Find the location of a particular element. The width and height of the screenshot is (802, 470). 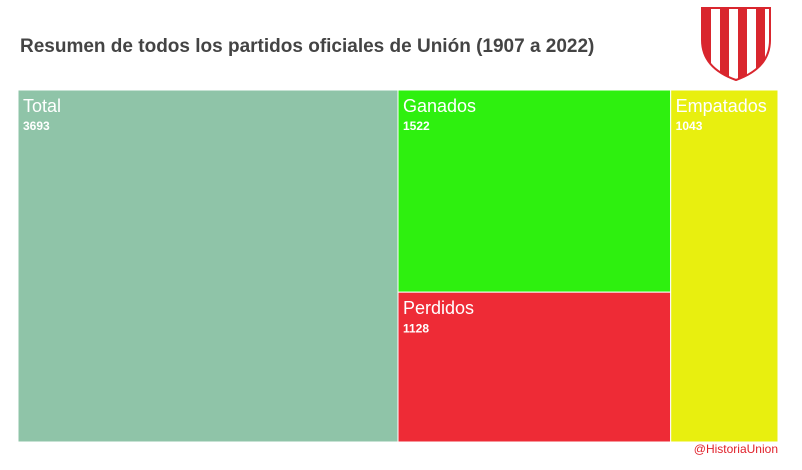

cell-value: 3693 is located at coordinates (36, 126).